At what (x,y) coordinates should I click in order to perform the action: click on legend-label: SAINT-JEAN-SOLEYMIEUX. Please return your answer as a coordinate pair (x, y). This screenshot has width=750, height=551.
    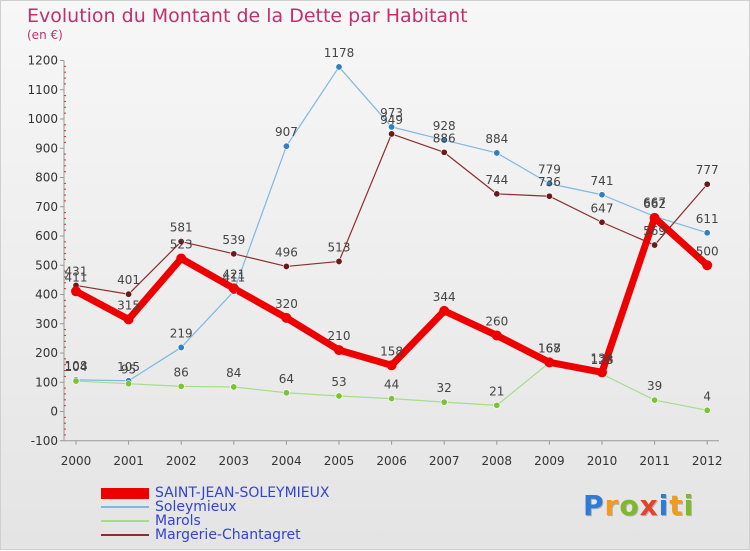
    Looking at the image, I should click on (242, 493).